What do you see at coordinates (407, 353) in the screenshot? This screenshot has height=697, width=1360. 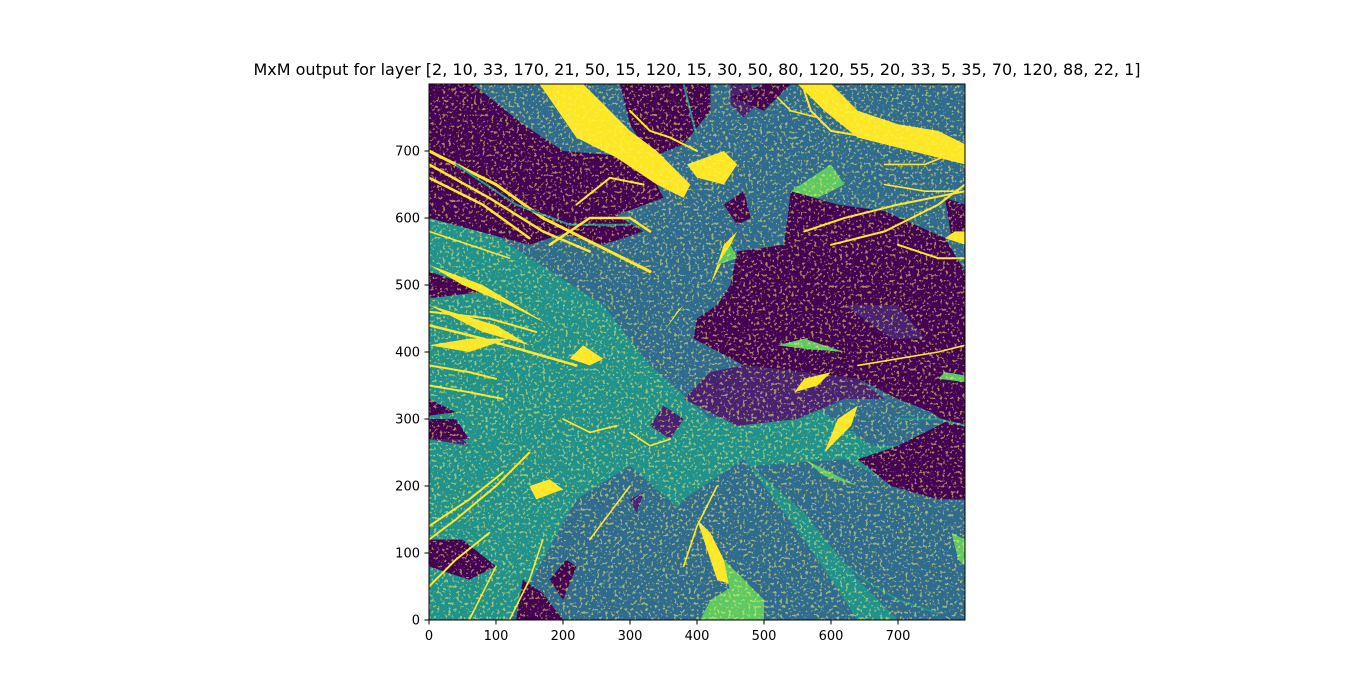 I see `y-tick-label: 400` at bounding box center [407, 353].